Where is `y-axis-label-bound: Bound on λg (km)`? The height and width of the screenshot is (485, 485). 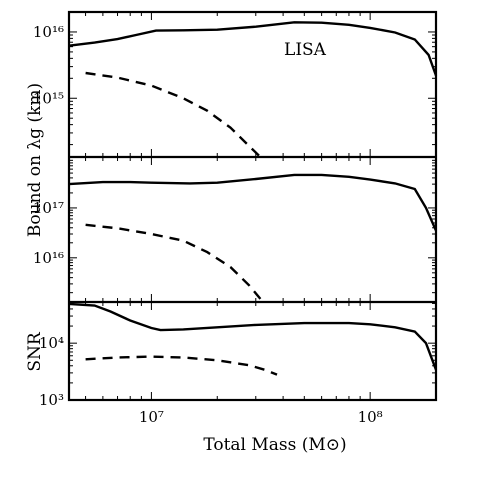
y-axis-label-bound: Bound on λg (km) is located at coordinates (35, 160).